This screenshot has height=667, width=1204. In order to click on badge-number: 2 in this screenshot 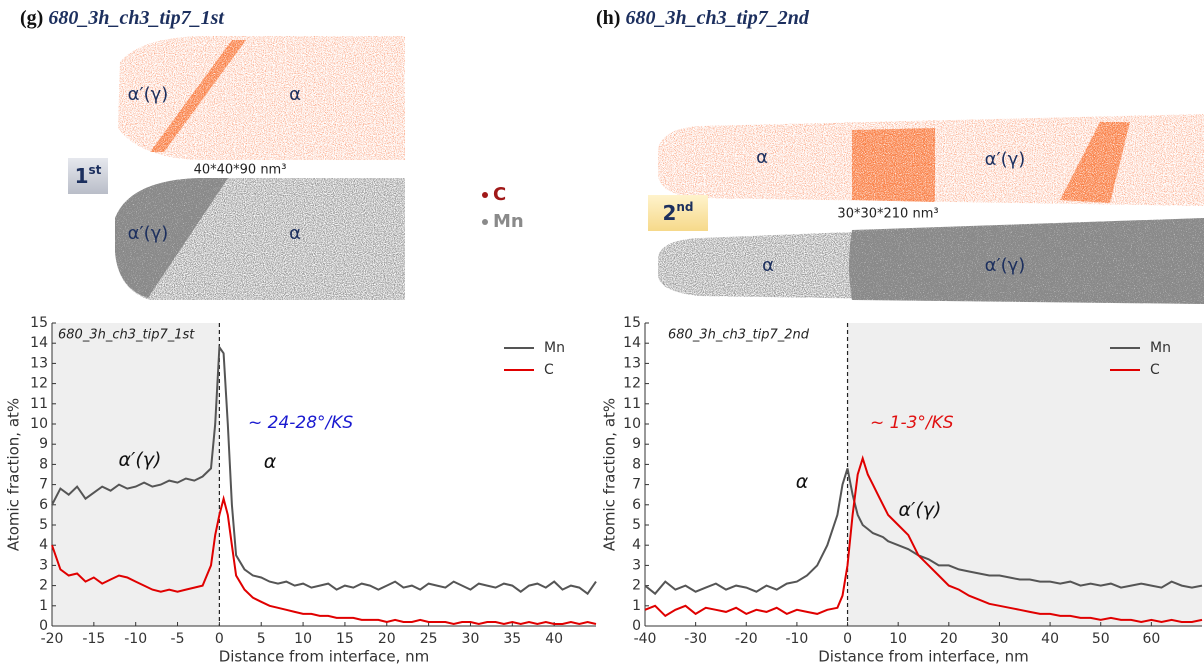, I will do `click(669, 213)`.